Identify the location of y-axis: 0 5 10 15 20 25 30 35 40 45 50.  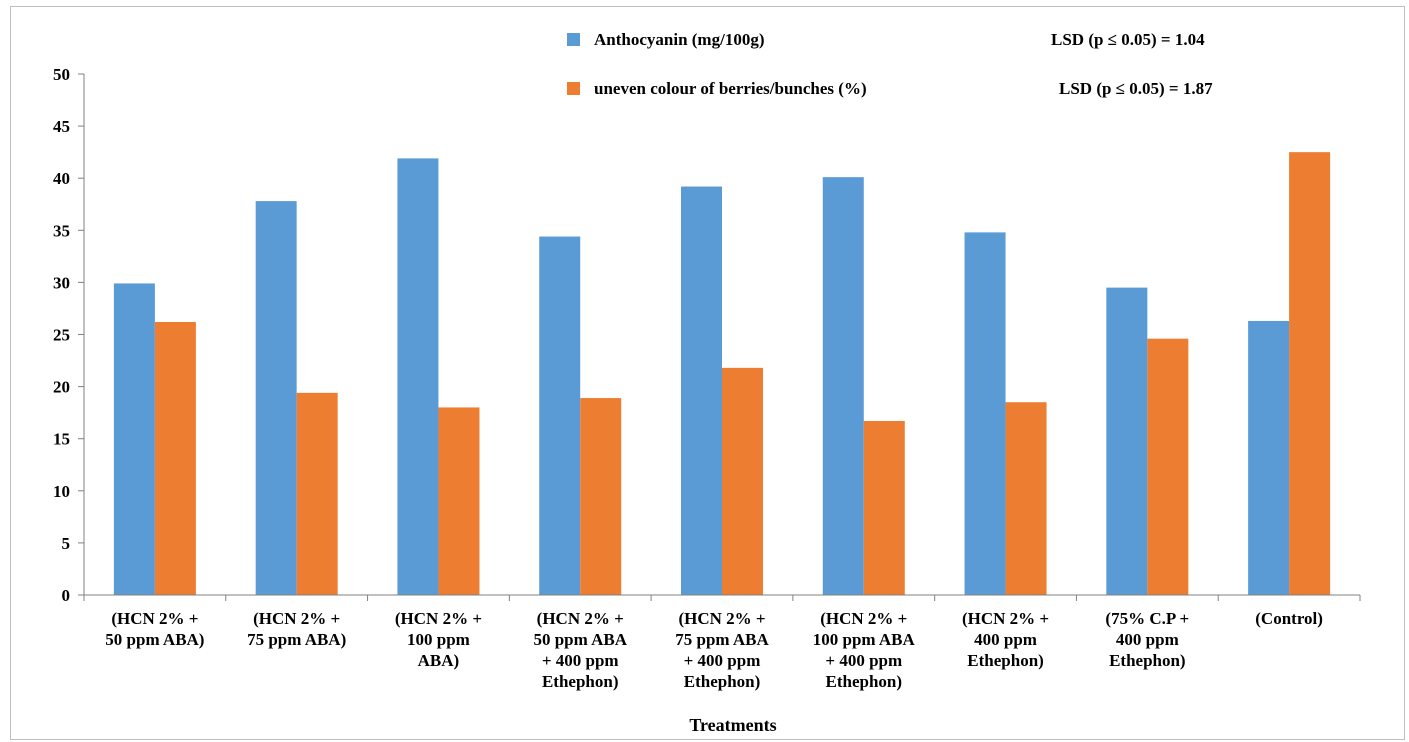
(69, 335).